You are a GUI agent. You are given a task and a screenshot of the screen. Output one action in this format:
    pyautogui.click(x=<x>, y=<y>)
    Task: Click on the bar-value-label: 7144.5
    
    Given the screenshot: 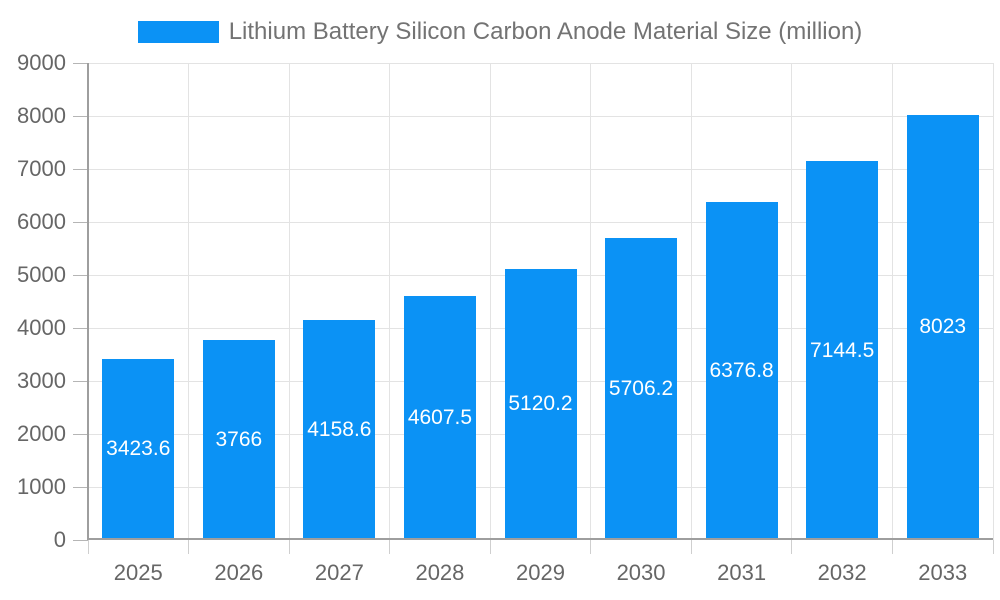 What is the action you would take?
    pyautogui.click(x=842, y=350)
    